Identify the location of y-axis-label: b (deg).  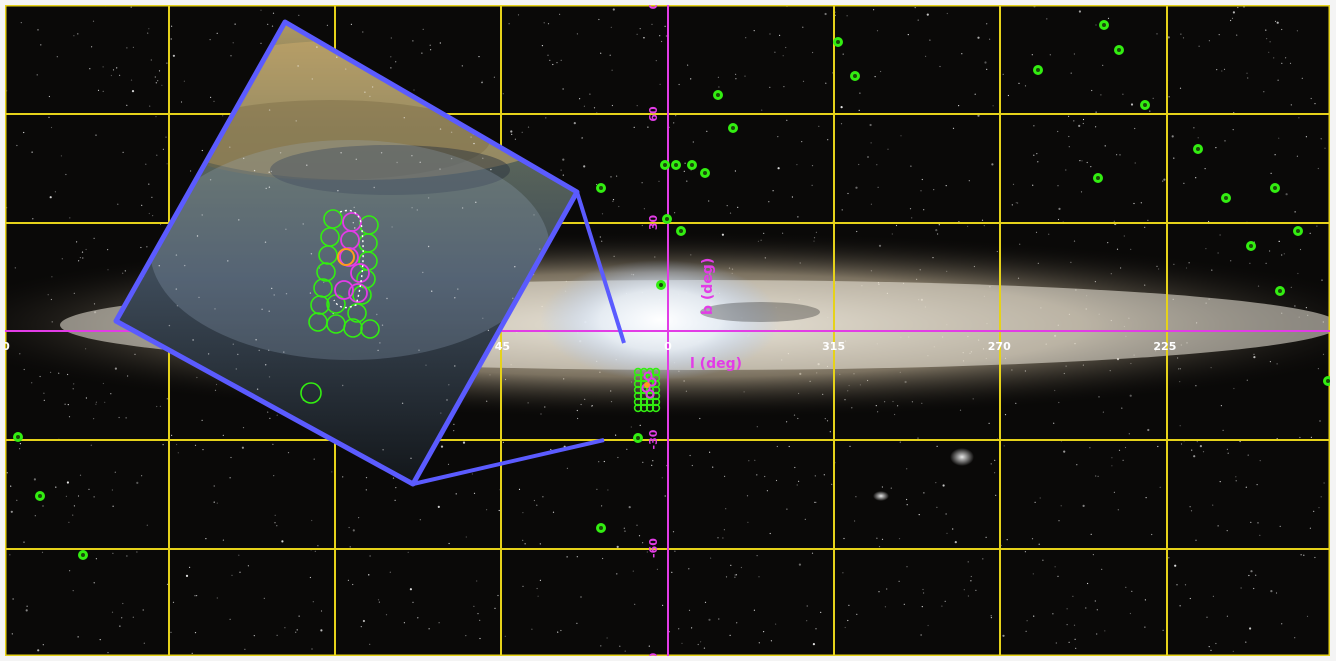
(708, 286).